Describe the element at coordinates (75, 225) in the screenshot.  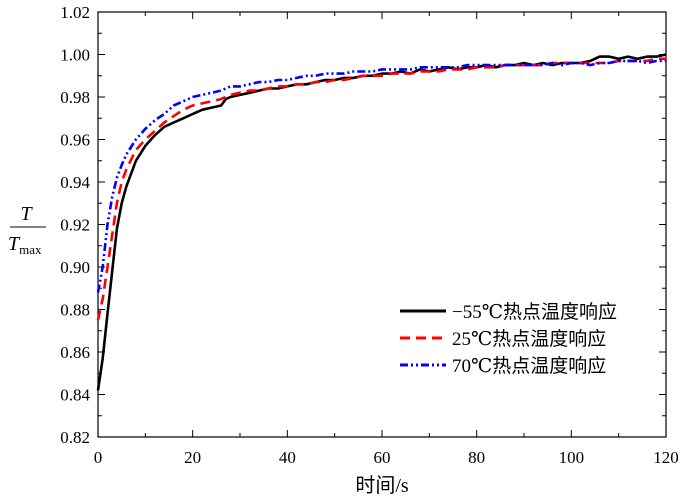
I see `y-tick-label: 0.92` at that location.